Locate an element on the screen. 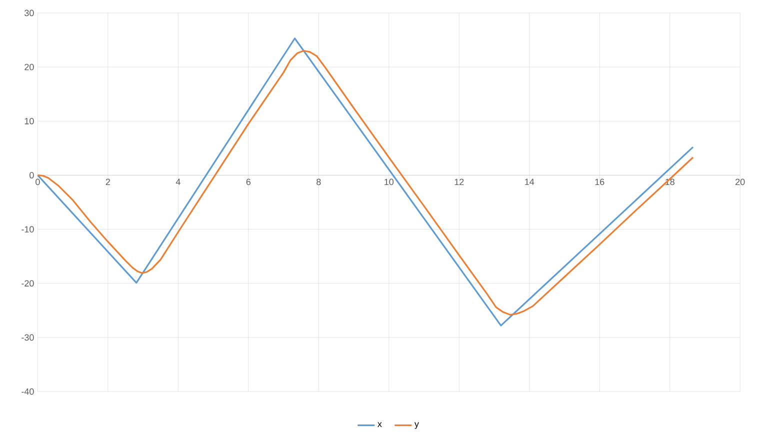  y-tick-label: -30 is located at coordinates (28, 337).